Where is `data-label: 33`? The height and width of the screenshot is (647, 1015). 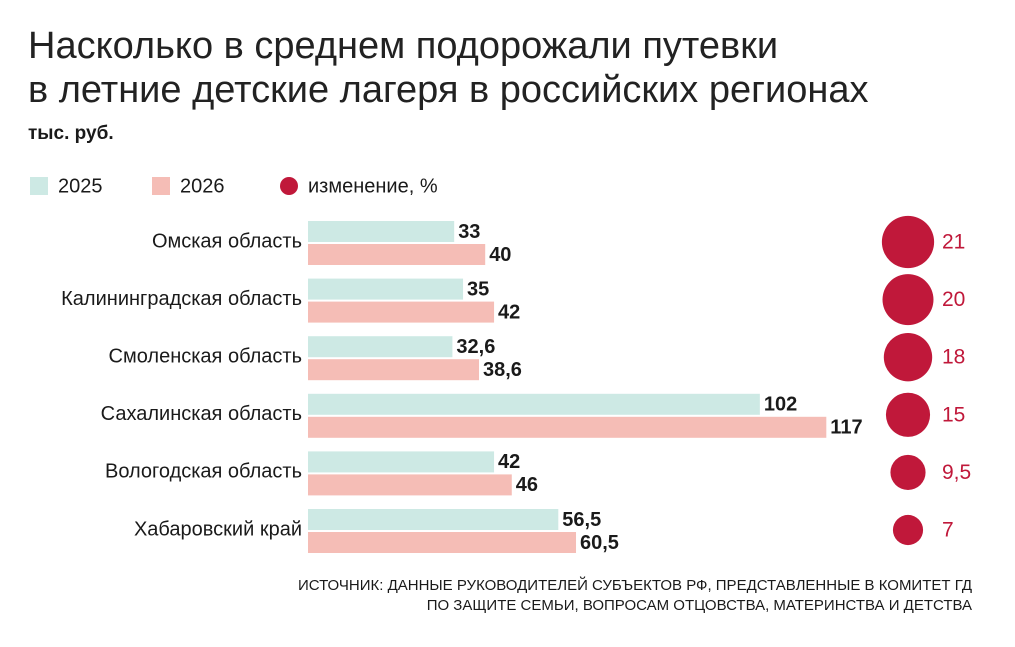 data-label: 33 is located at coordinates (469, 232).